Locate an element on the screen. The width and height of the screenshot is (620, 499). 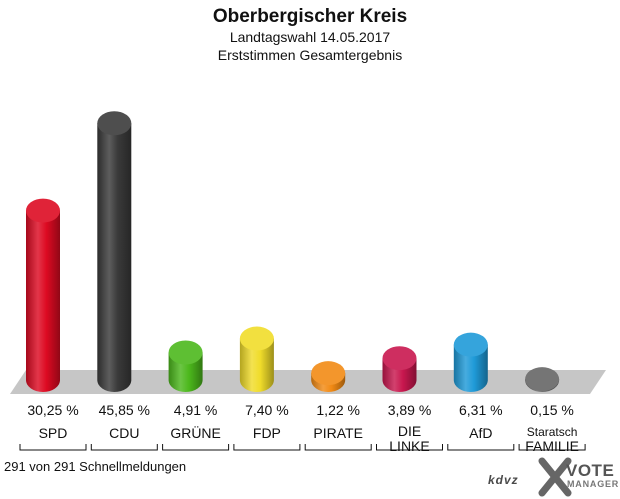
kdvz-logo-text: kdvz is located at coordinates (503, 480).